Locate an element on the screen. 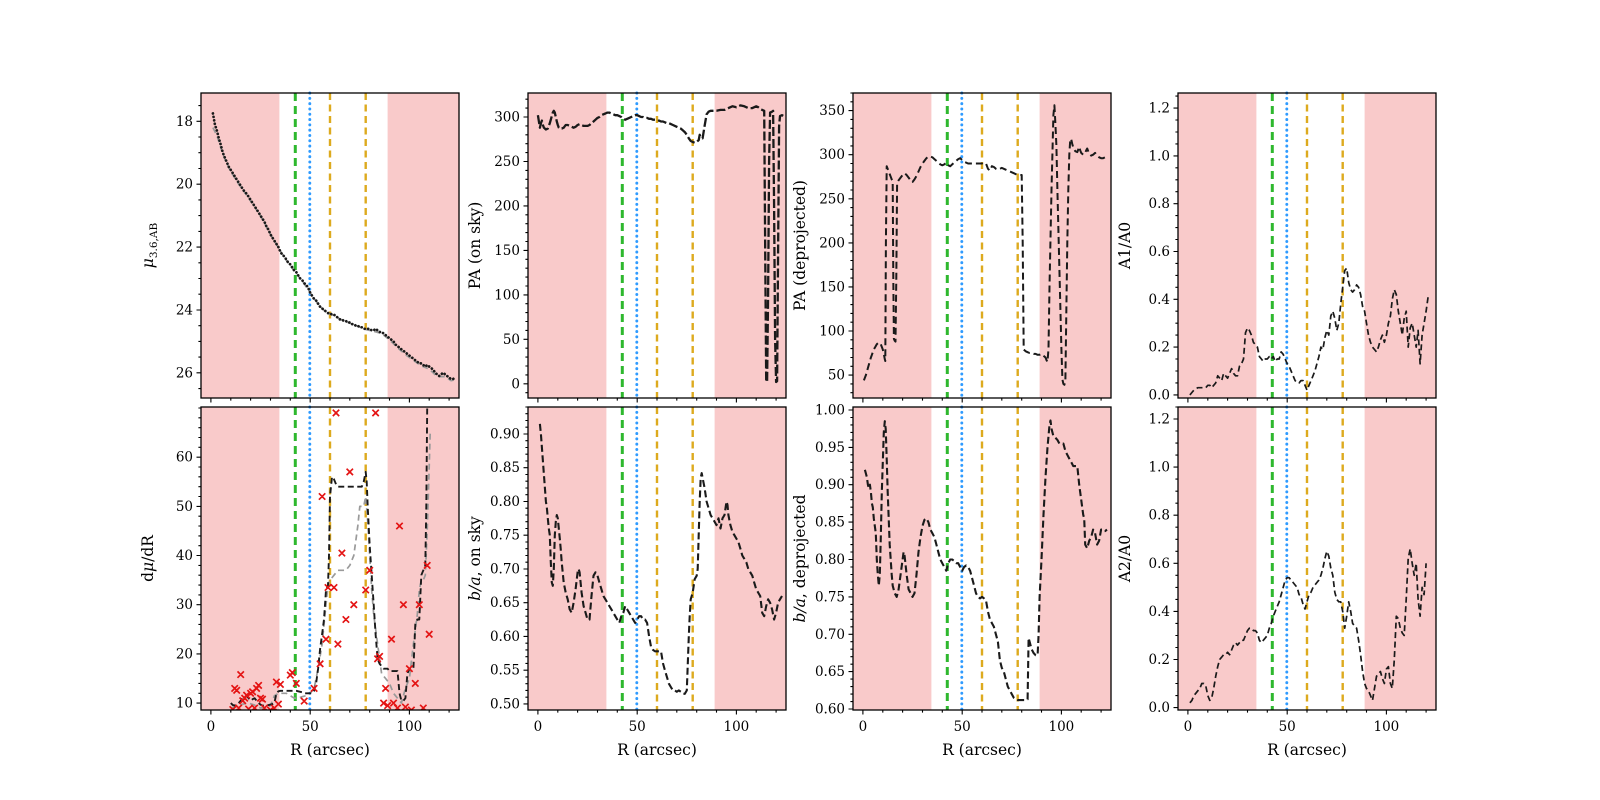  y-tick-label: 0.0 is located at coordinates (1159, 708).